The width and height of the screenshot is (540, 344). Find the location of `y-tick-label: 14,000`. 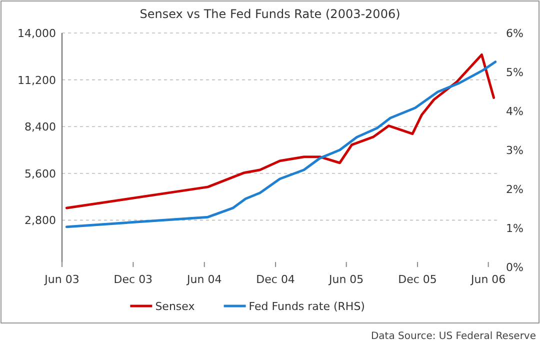

y-tick-label: 14,000 is located at coordinates (37, 33).